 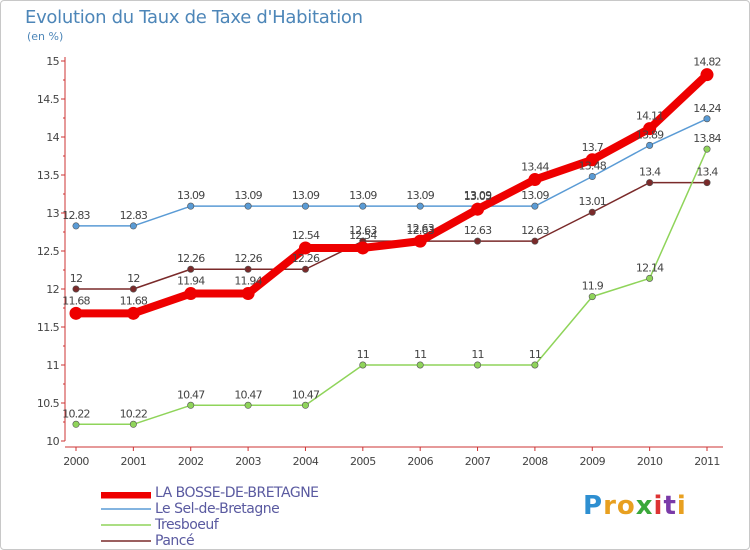 I want to click on y-tick-label: 15, so click(x=52, y=61).